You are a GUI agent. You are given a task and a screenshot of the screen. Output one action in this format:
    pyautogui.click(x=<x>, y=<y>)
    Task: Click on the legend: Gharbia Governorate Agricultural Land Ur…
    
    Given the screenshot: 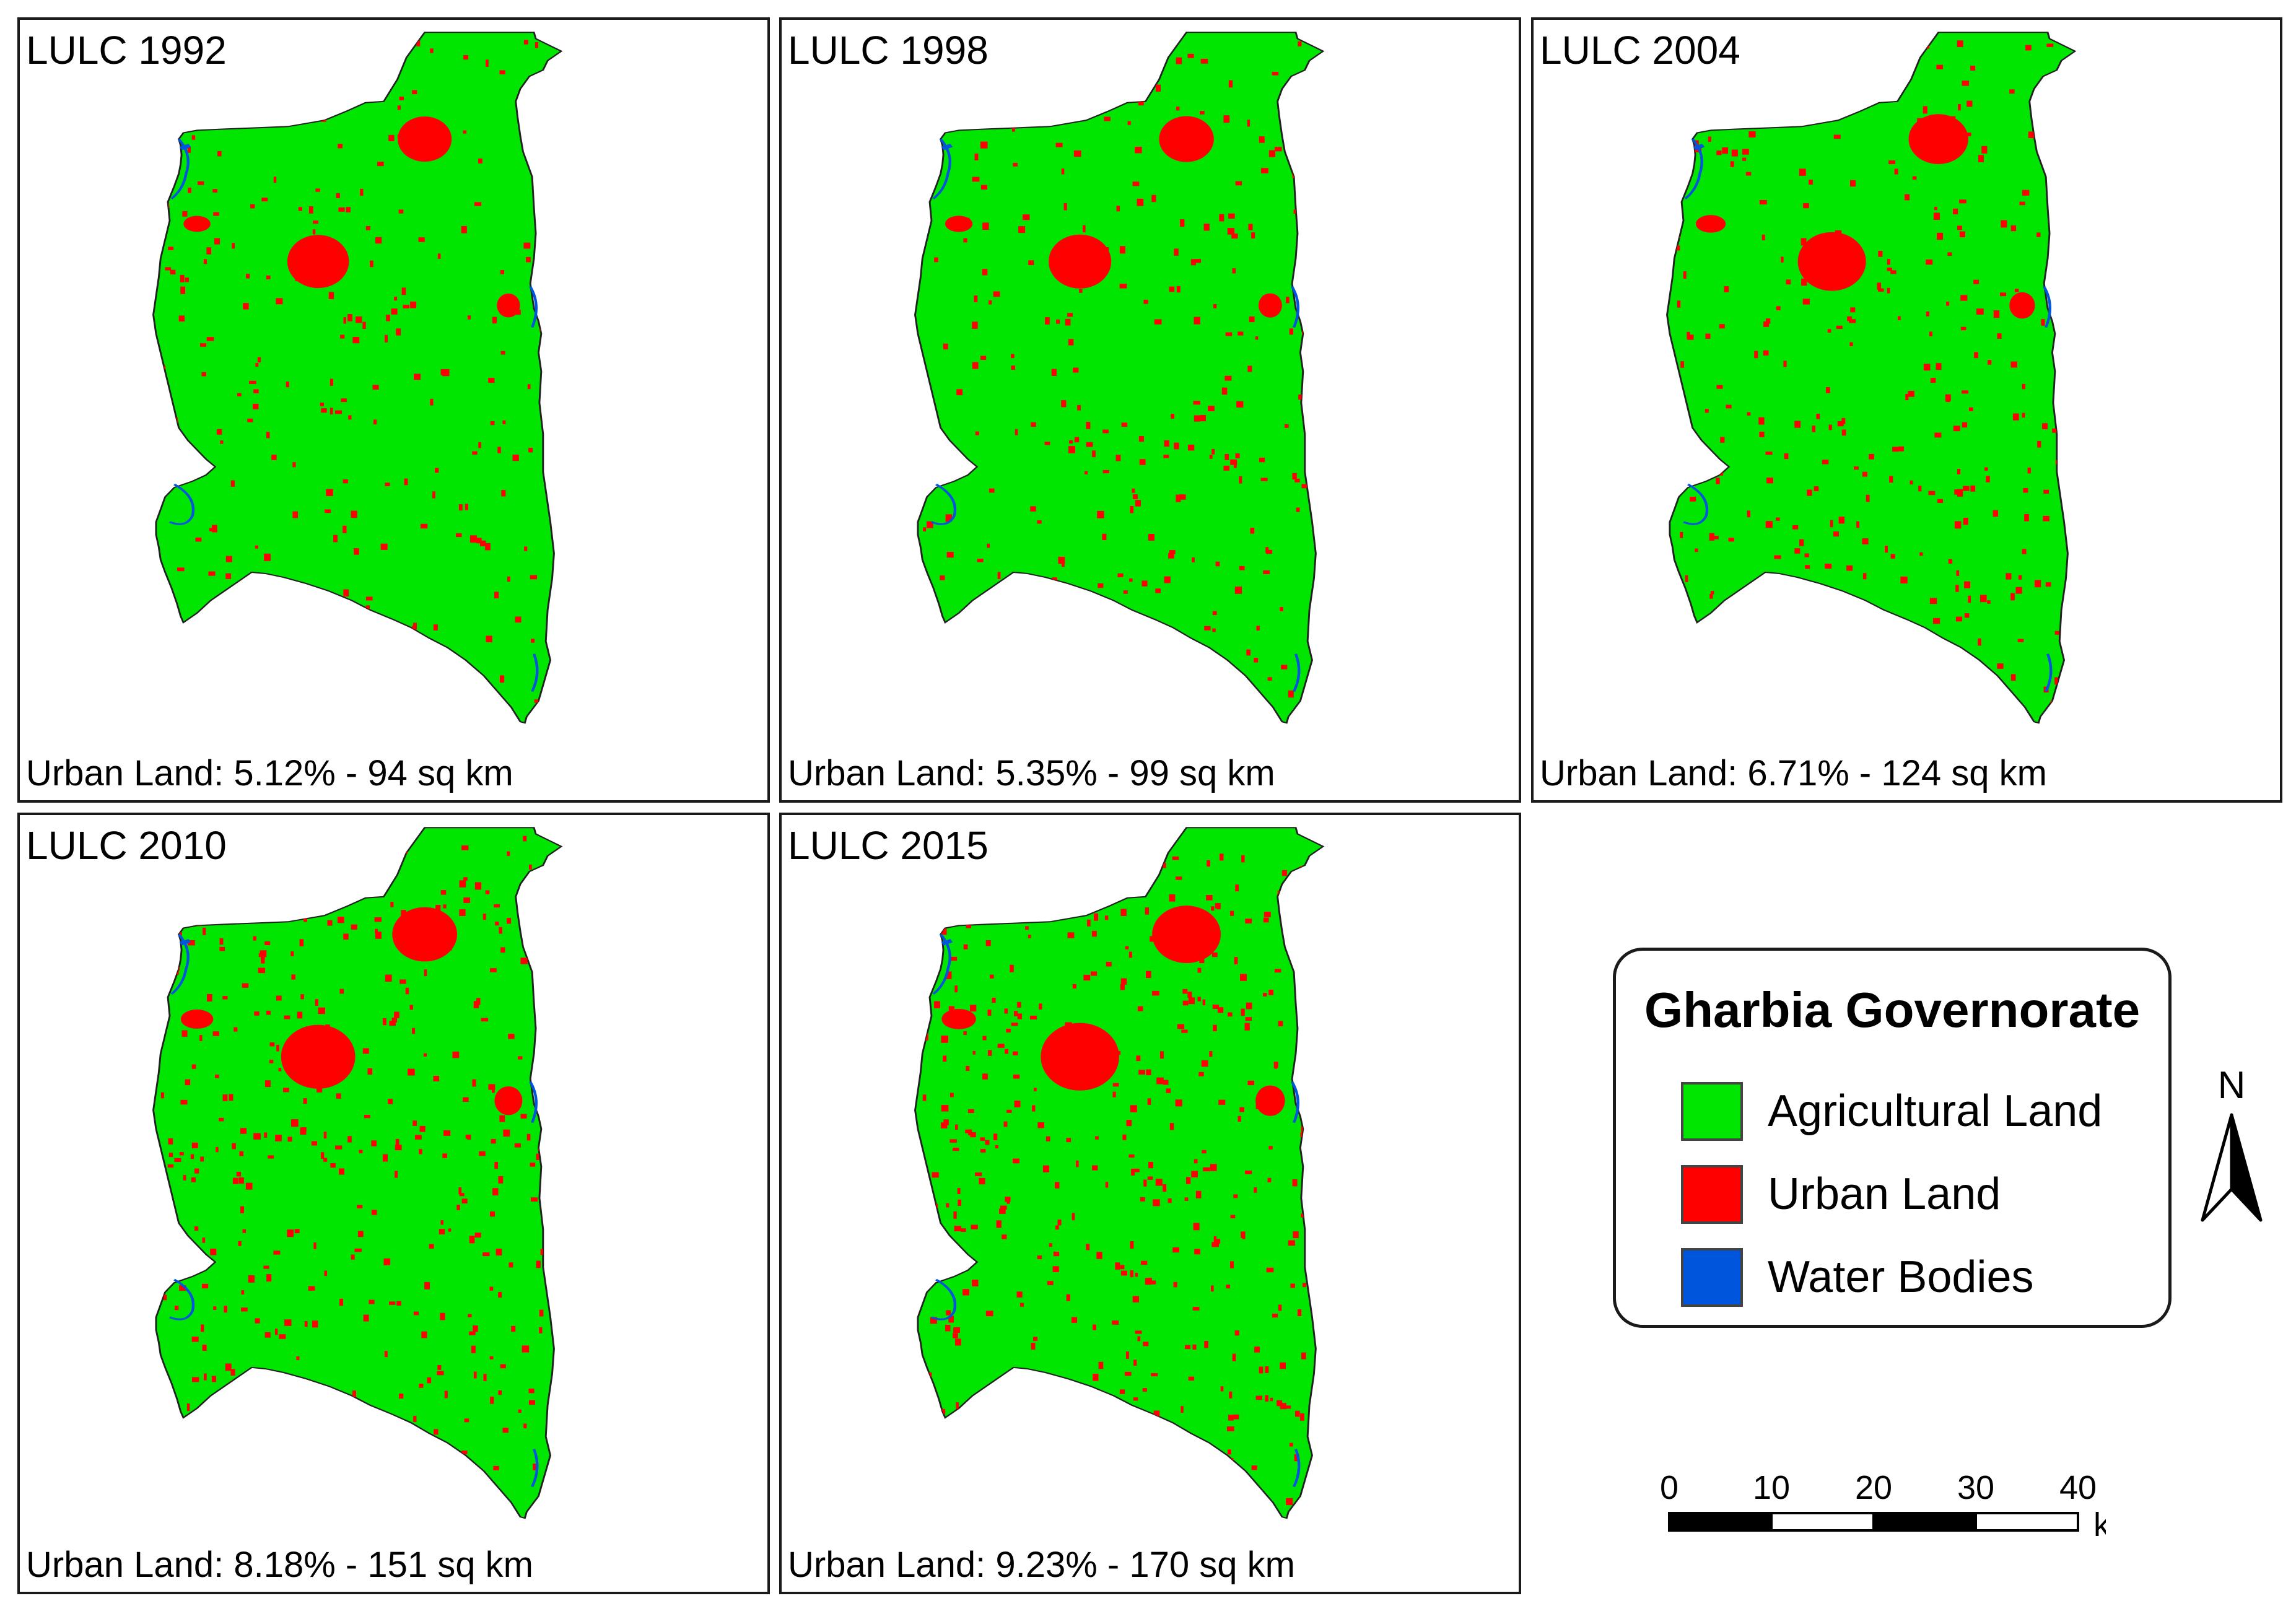 What is the action you would take?
    pyautogui.click(x=1892, y=1138)
    